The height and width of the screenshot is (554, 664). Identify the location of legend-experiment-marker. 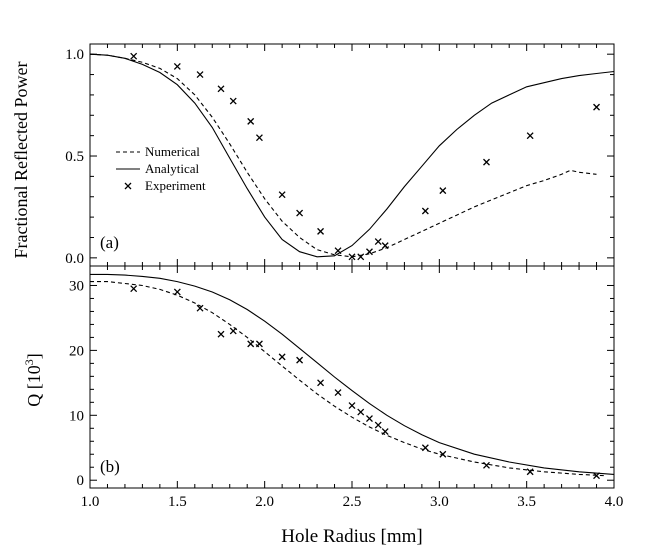
(128, 186).